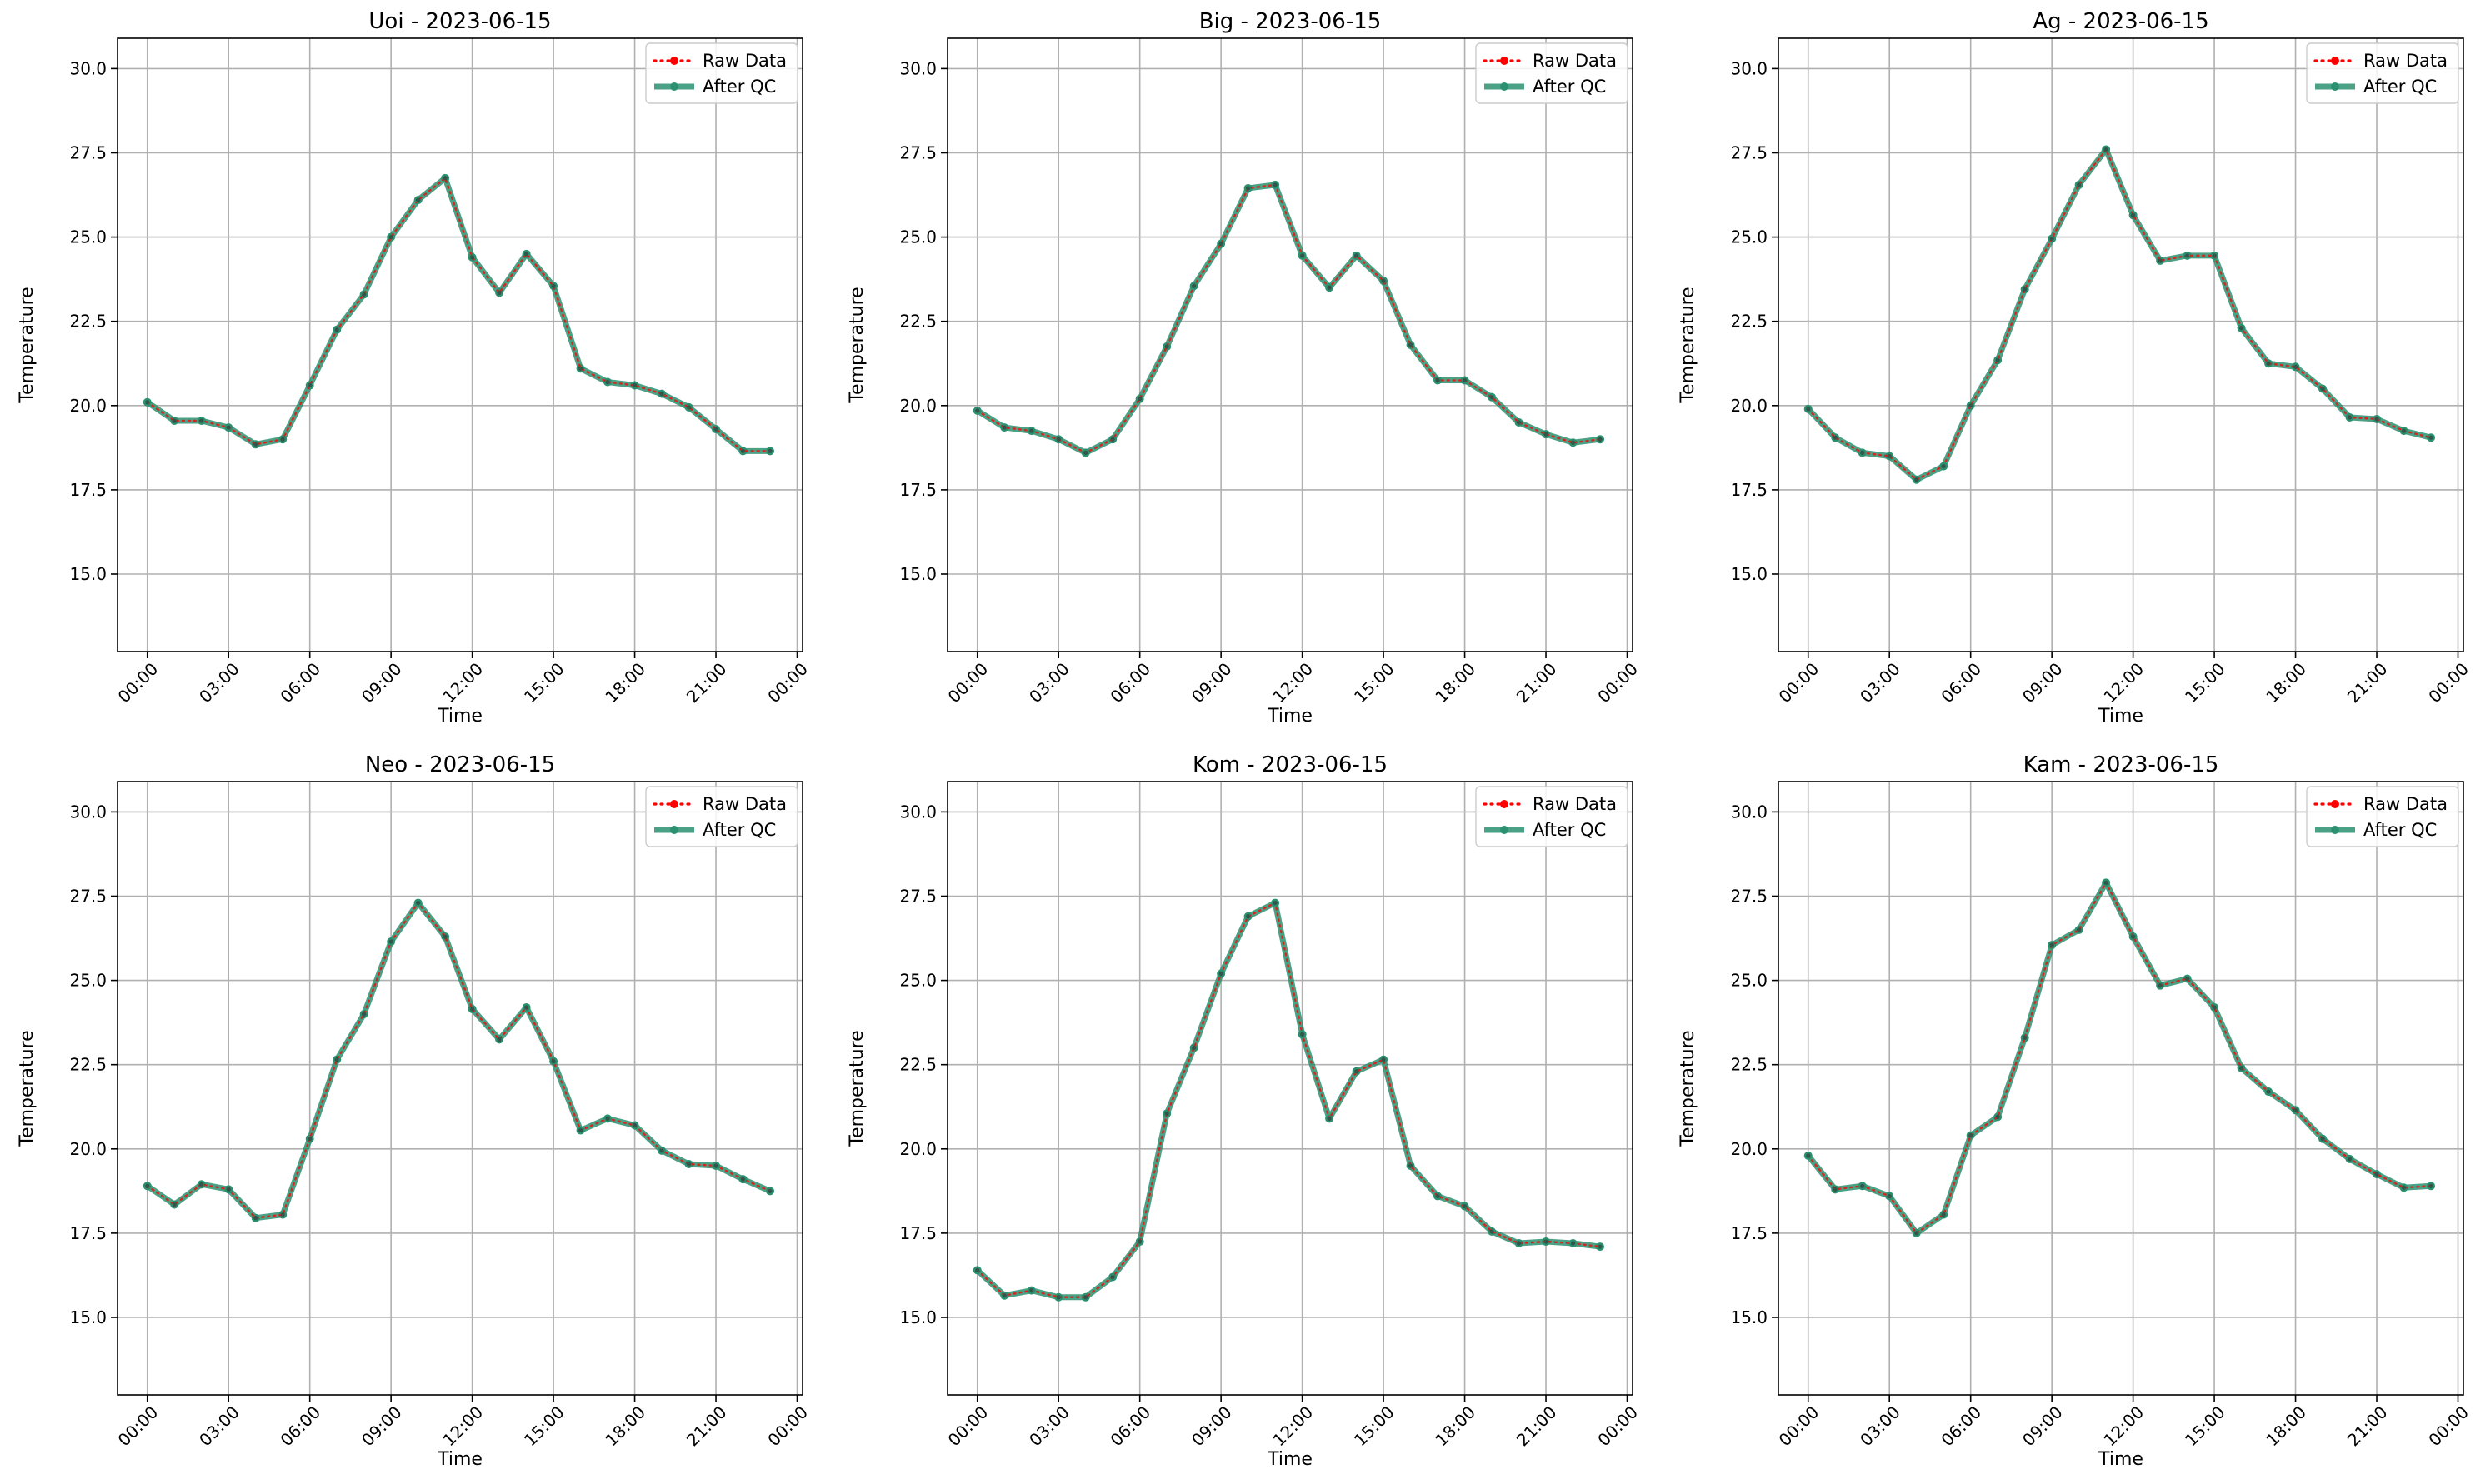  I want to click on subplot-title: Ag - 2023-06-15, so click(2120, 21).